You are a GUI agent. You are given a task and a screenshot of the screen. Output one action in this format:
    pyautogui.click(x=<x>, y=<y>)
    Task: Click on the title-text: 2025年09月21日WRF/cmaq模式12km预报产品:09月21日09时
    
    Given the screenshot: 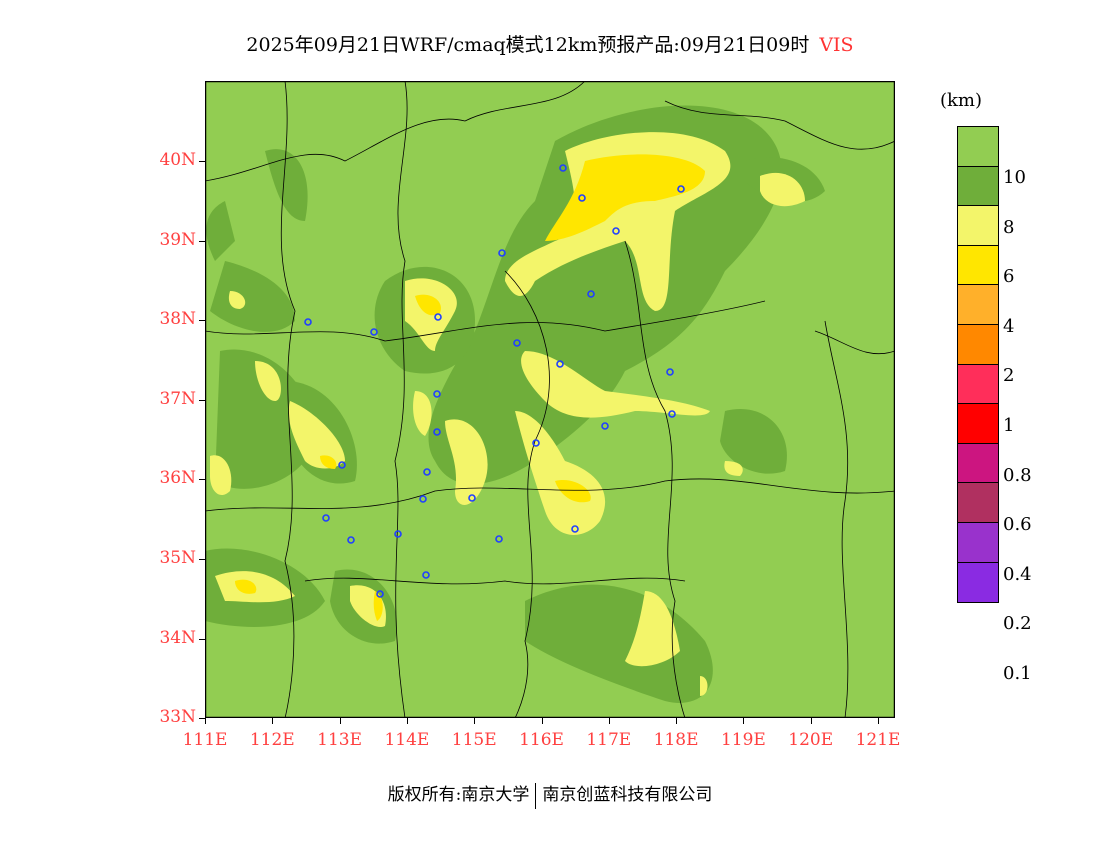 What is the action you would take?
    pyautogui.click(x=528, y=45)
    